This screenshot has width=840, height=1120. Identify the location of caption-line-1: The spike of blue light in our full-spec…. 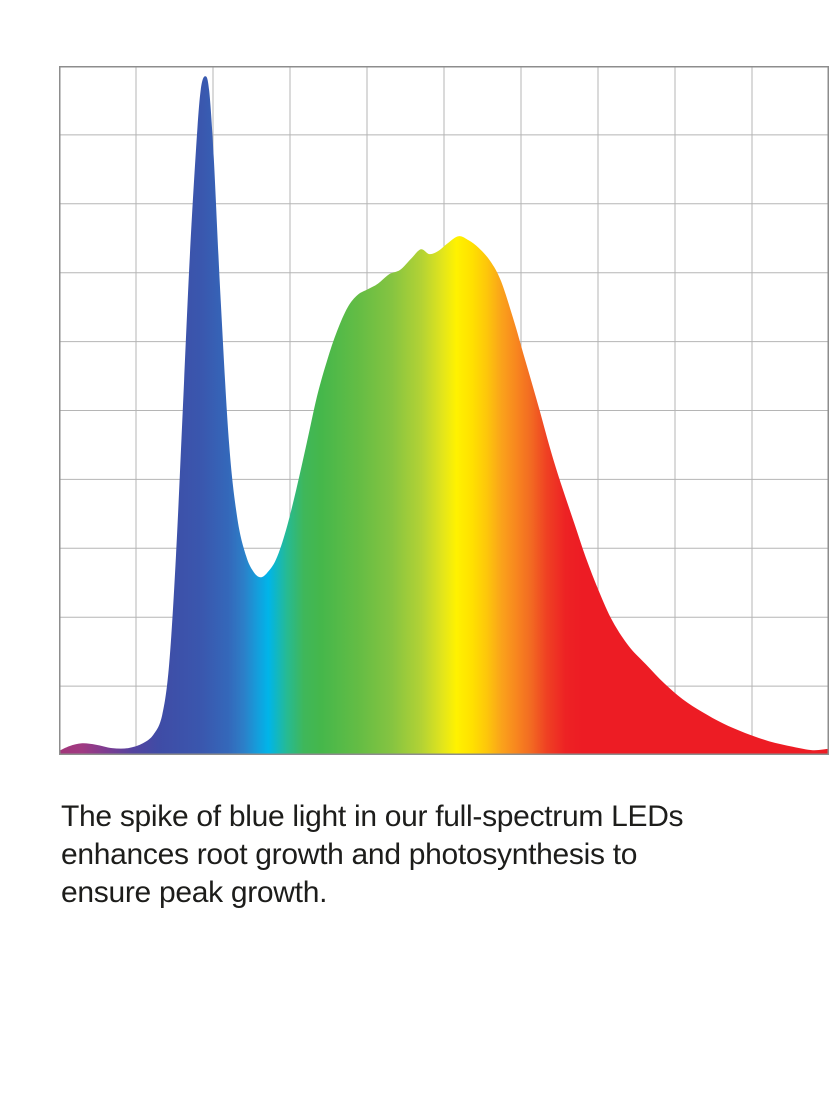
(372, 816).